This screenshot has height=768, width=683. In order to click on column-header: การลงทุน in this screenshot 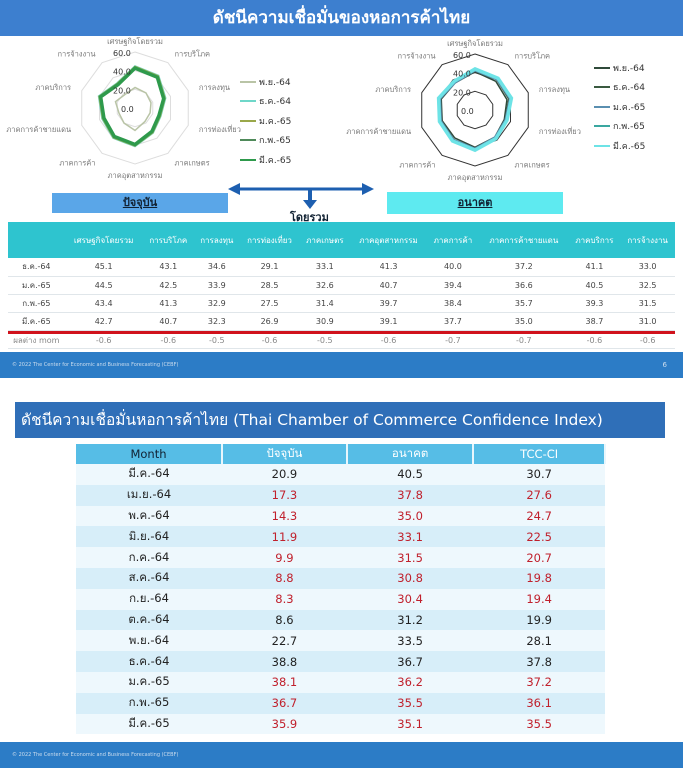, I will do `click(217, 240)`.